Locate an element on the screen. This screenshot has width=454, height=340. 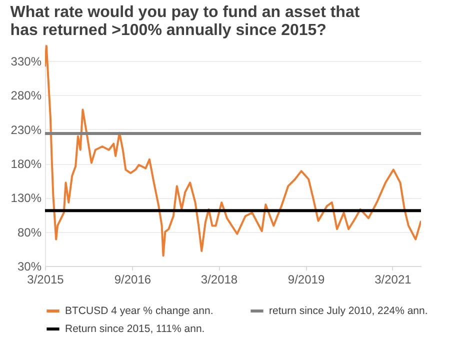
y-tick-label: 130% is located at coordinates (26, 198).